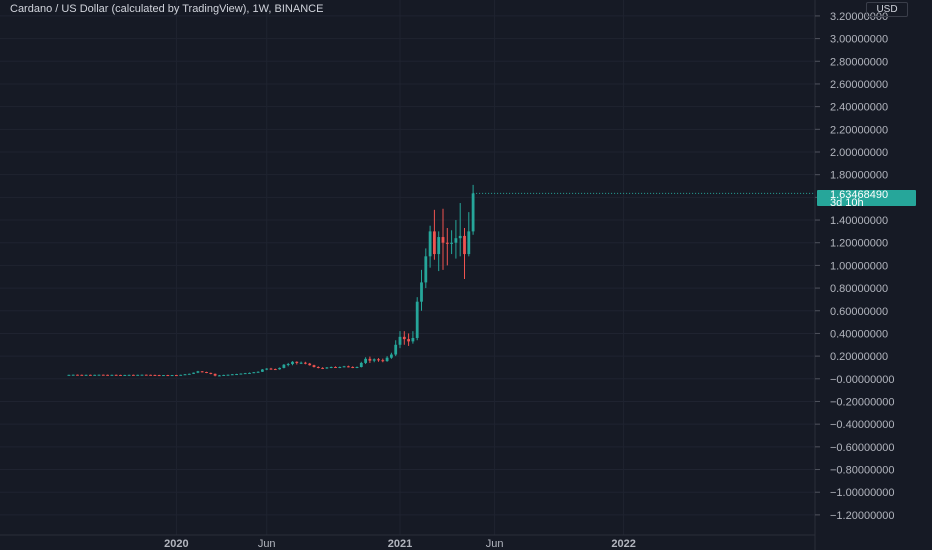 This screenshot has width=932, height=550. What do you see at coordinates (859, 153) in the screenshot?
I see `price-tick-label: 2.00000000` at bounding box center [859, 153].